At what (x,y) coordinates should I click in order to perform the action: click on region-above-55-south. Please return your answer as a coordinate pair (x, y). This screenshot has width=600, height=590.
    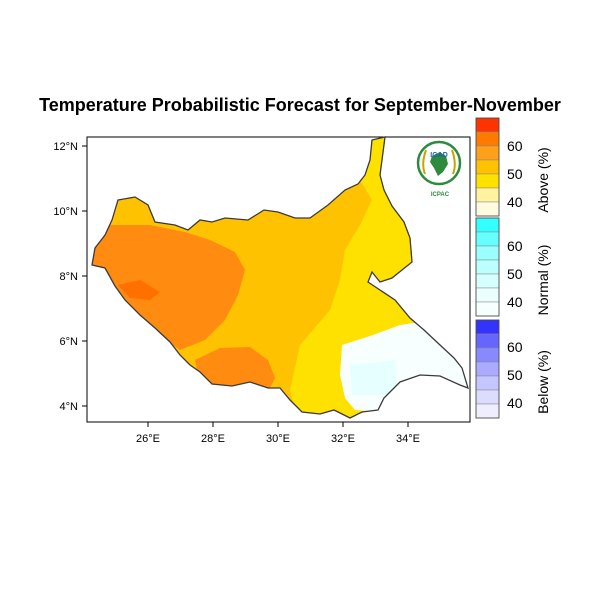
    Looking at the image, I should click on (235, 369).